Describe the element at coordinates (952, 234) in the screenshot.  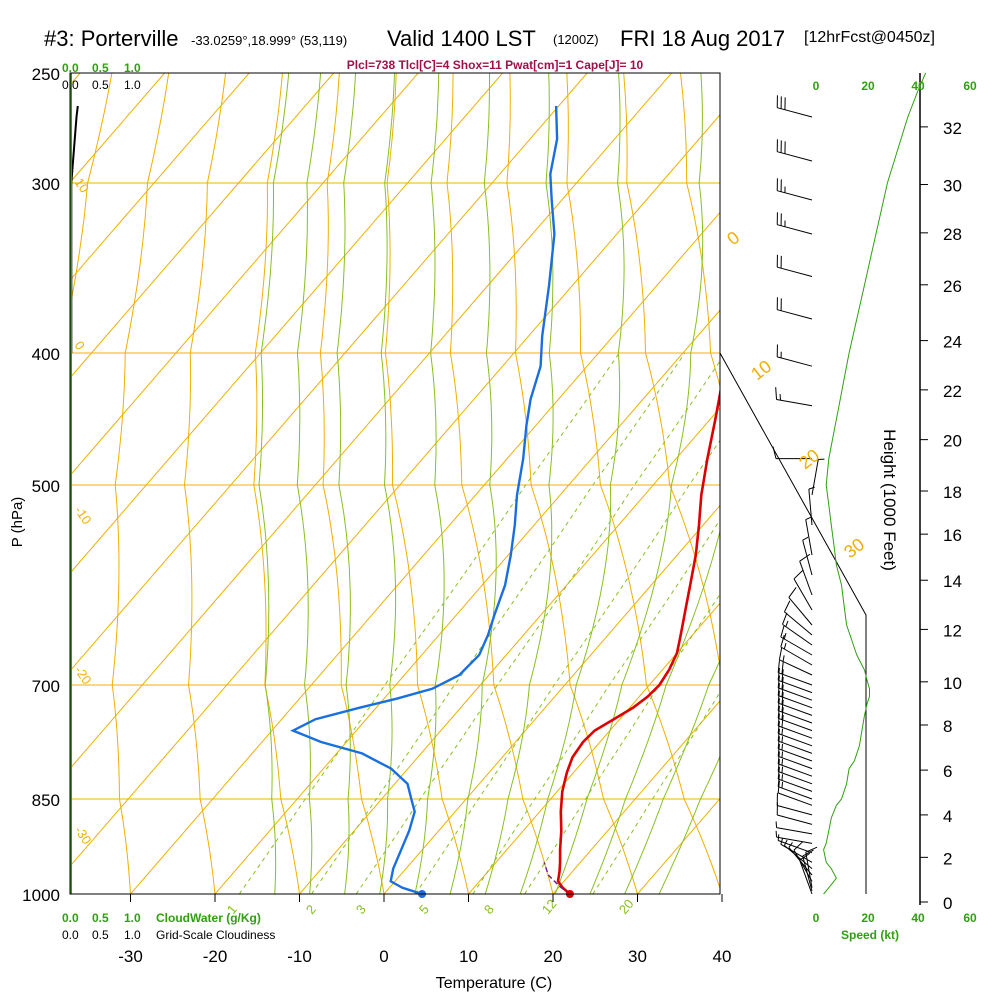
I see `height-tick-label: 28` at that location.